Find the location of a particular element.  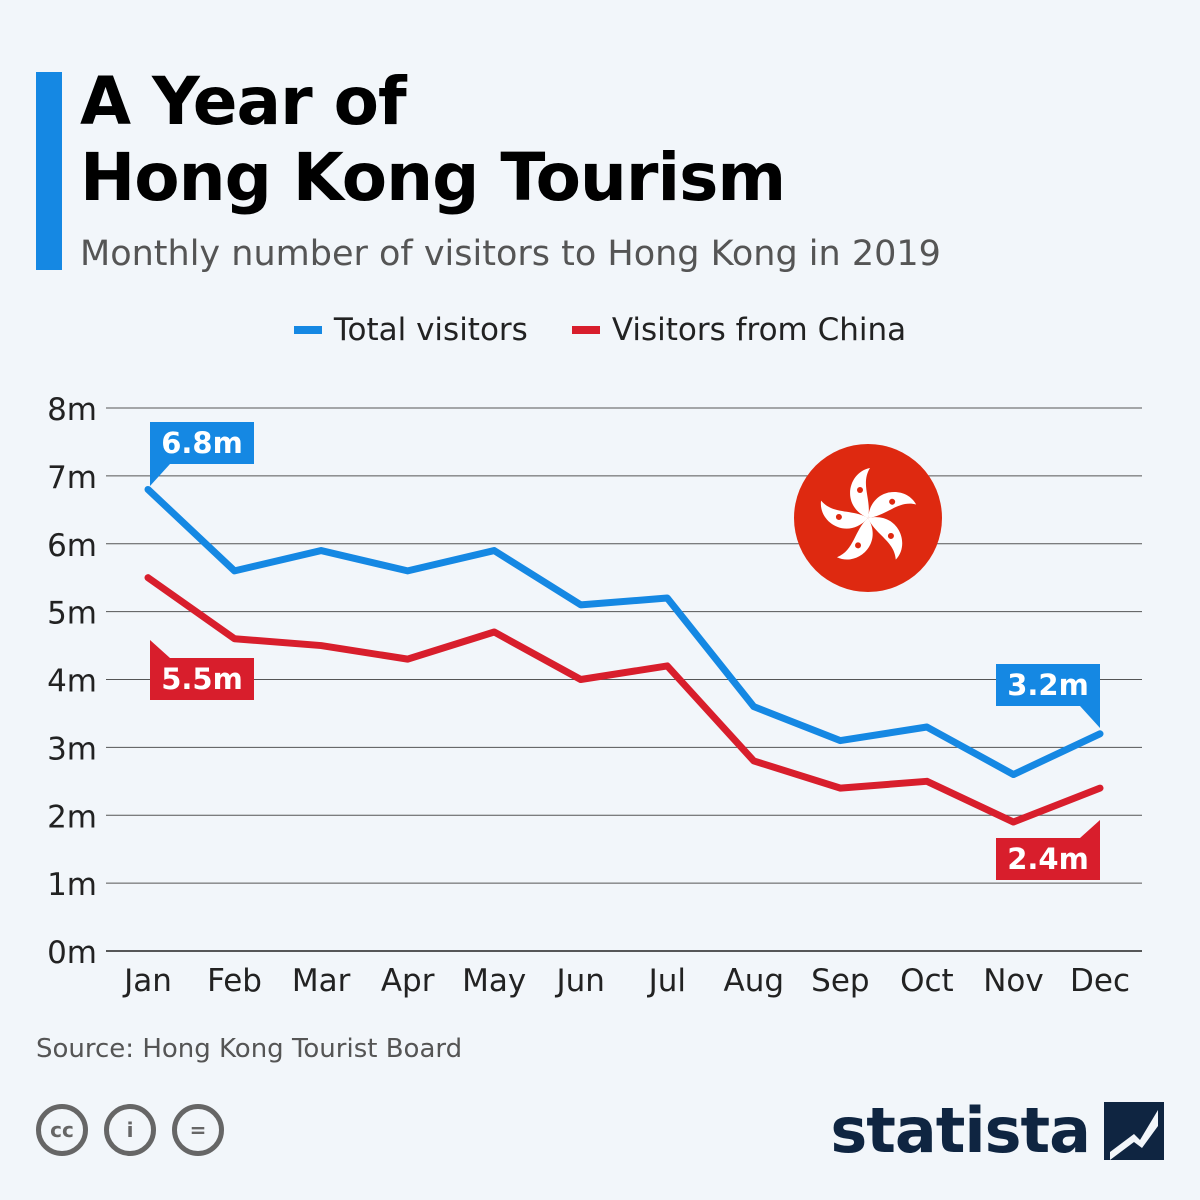

attribution-icon-label: i is located at coordinates (130, 1130).